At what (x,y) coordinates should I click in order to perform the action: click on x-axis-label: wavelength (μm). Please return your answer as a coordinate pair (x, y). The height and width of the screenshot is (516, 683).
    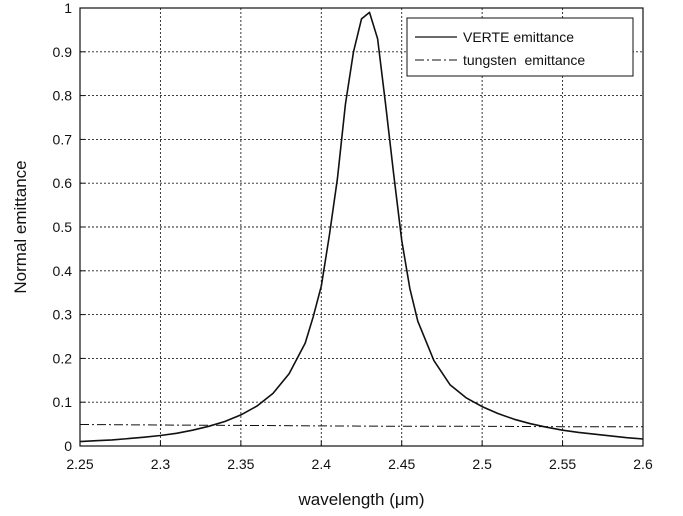
    Looking at the image, I should click on (360, 499).